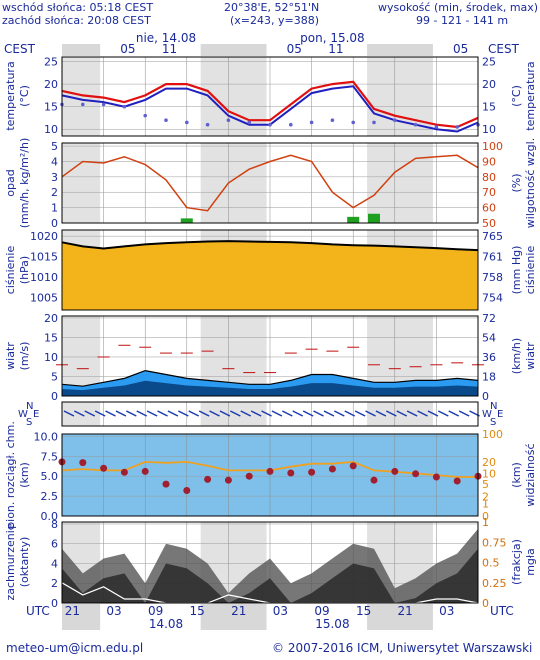 Image resolution: width=540 pixels, height=660 pixels. Describe the element at coordinates (10, 561) in the screenshot. I see `clouds-left-label: zachmurzenie` at that location.